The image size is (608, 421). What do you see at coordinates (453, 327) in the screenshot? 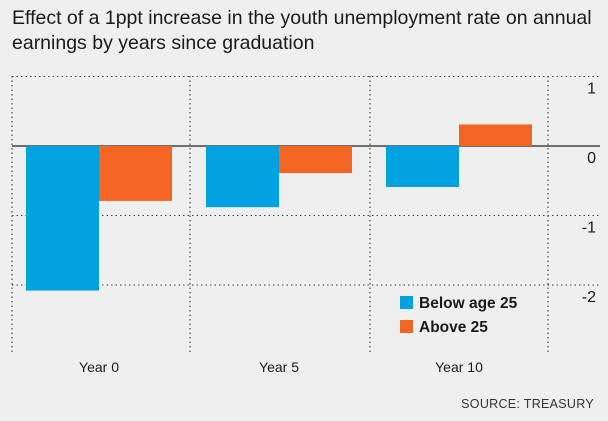
I see `legend-label: Above 25` at bounding box center [453, 327].